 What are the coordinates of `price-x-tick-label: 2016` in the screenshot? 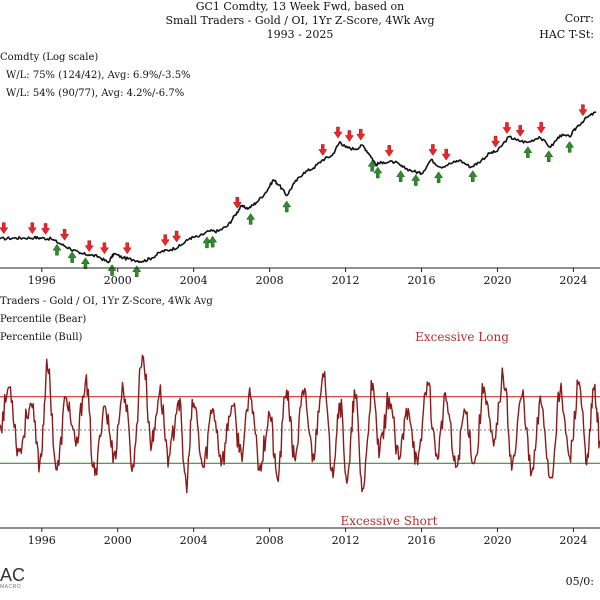 It's located at (422, 280).